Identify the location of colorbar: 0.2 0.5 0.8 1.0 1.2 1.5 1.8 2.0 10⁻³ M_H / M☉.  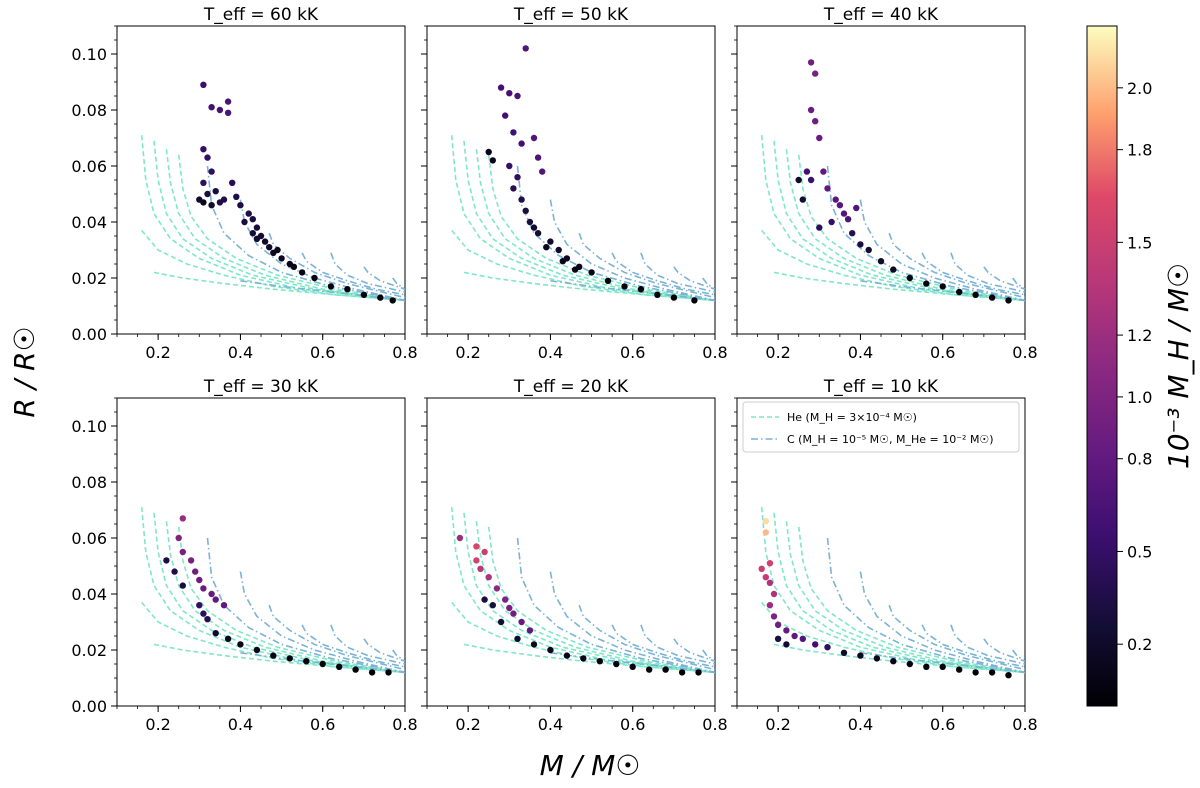
(1140, 366).